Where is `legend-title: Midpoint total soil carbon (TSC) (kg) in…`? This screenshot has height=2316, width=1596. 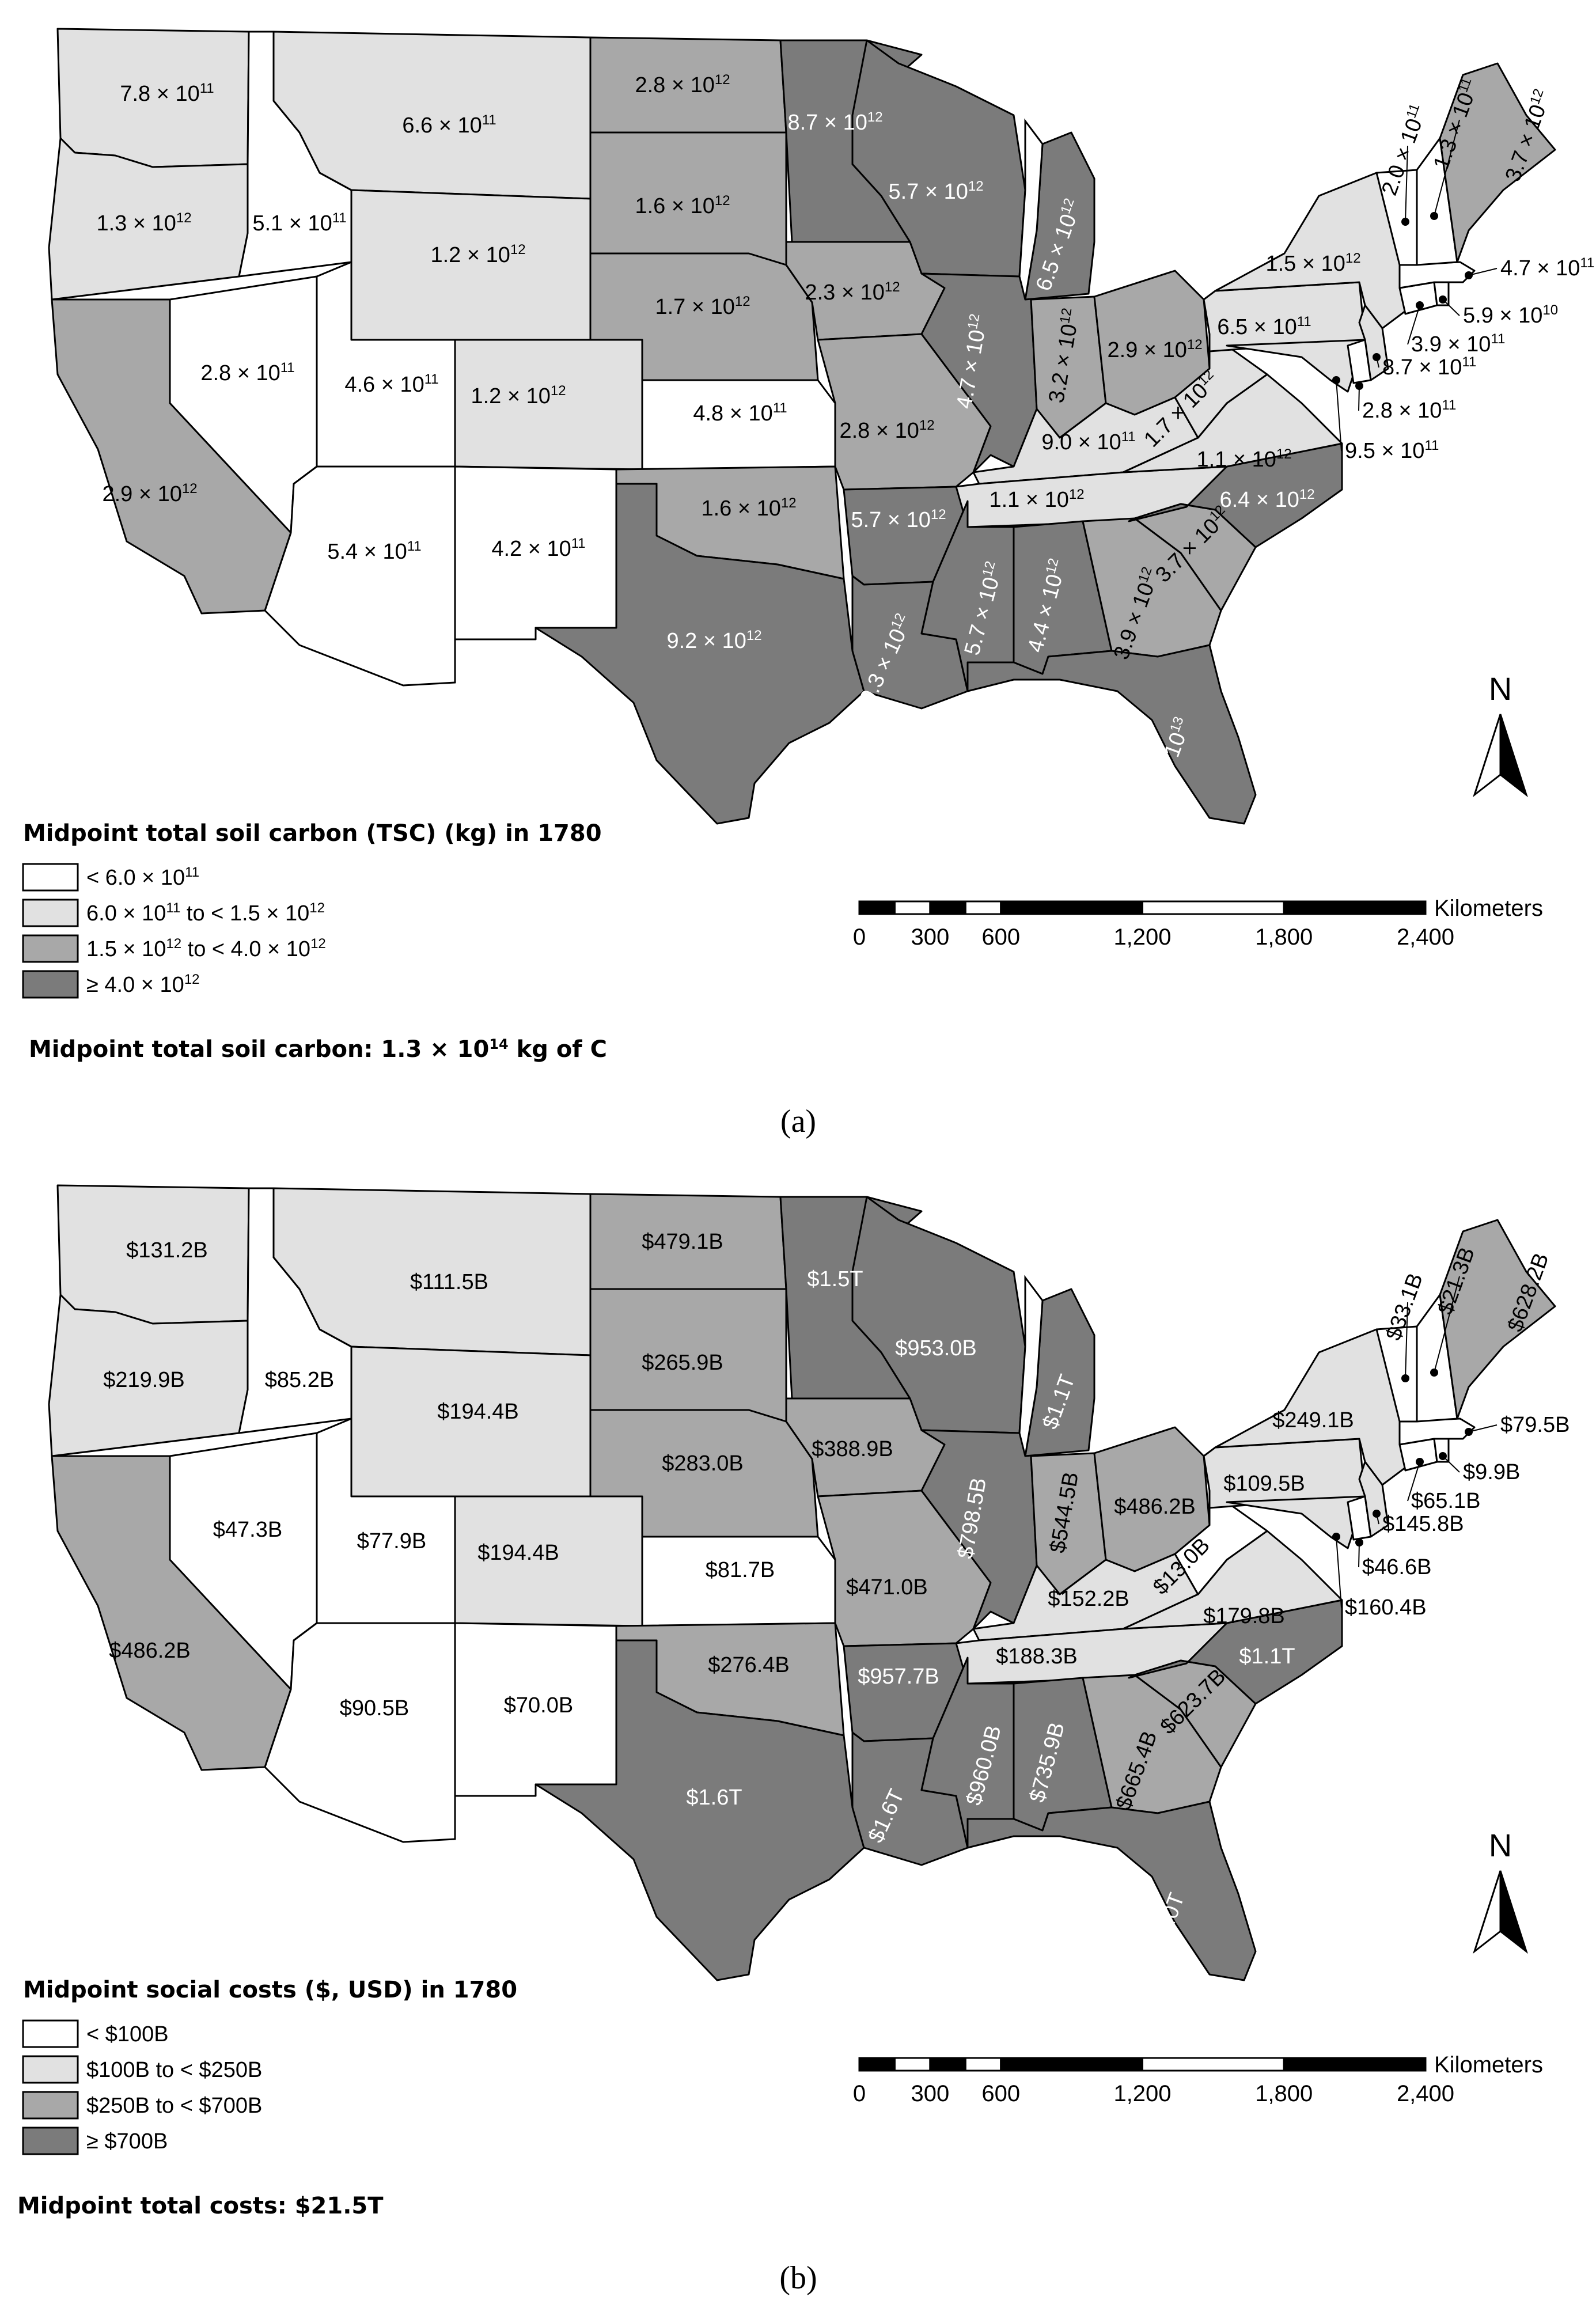 legend-title: Midpoint total soil carbon (TSC) (kg) in… is located at coordinates (312, 833).